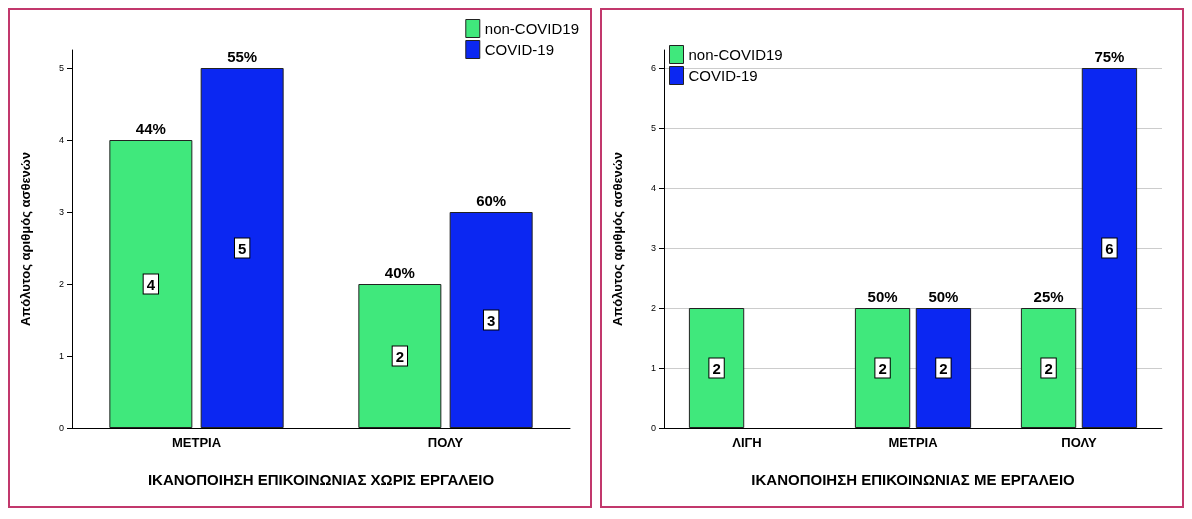 The image size is (1192, 519). What do you see at coordinates (747, 442) in the screenshot?
I see `x-tick-label: ΛΙΓΗ` at bounding box center [747, 442].